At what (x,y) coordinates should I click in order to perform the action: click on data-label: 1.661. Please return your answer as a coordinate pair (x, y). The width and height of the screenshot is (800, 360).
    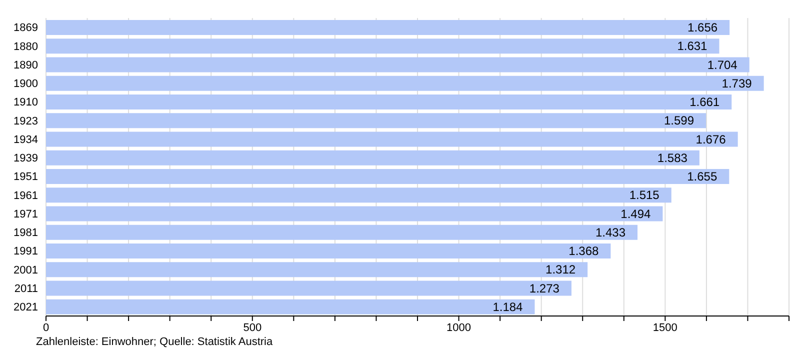
    Looking at the image, I should click on (705, 102).